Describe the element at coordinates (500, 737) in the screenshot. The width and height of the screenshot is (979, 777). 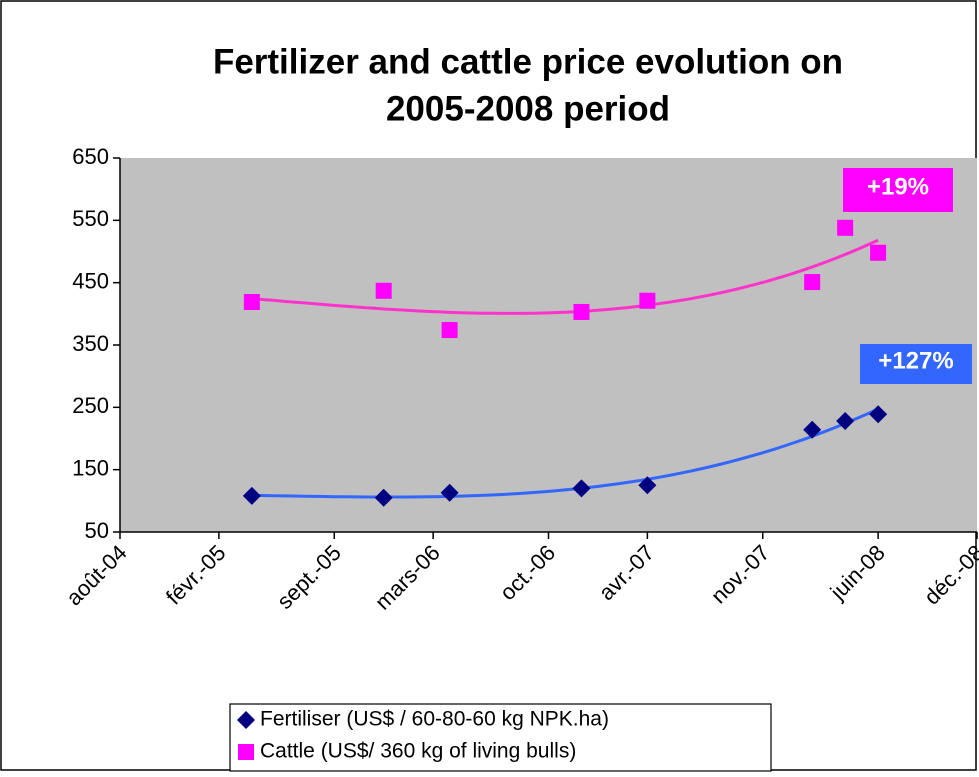
I see `legend-box` at that location.